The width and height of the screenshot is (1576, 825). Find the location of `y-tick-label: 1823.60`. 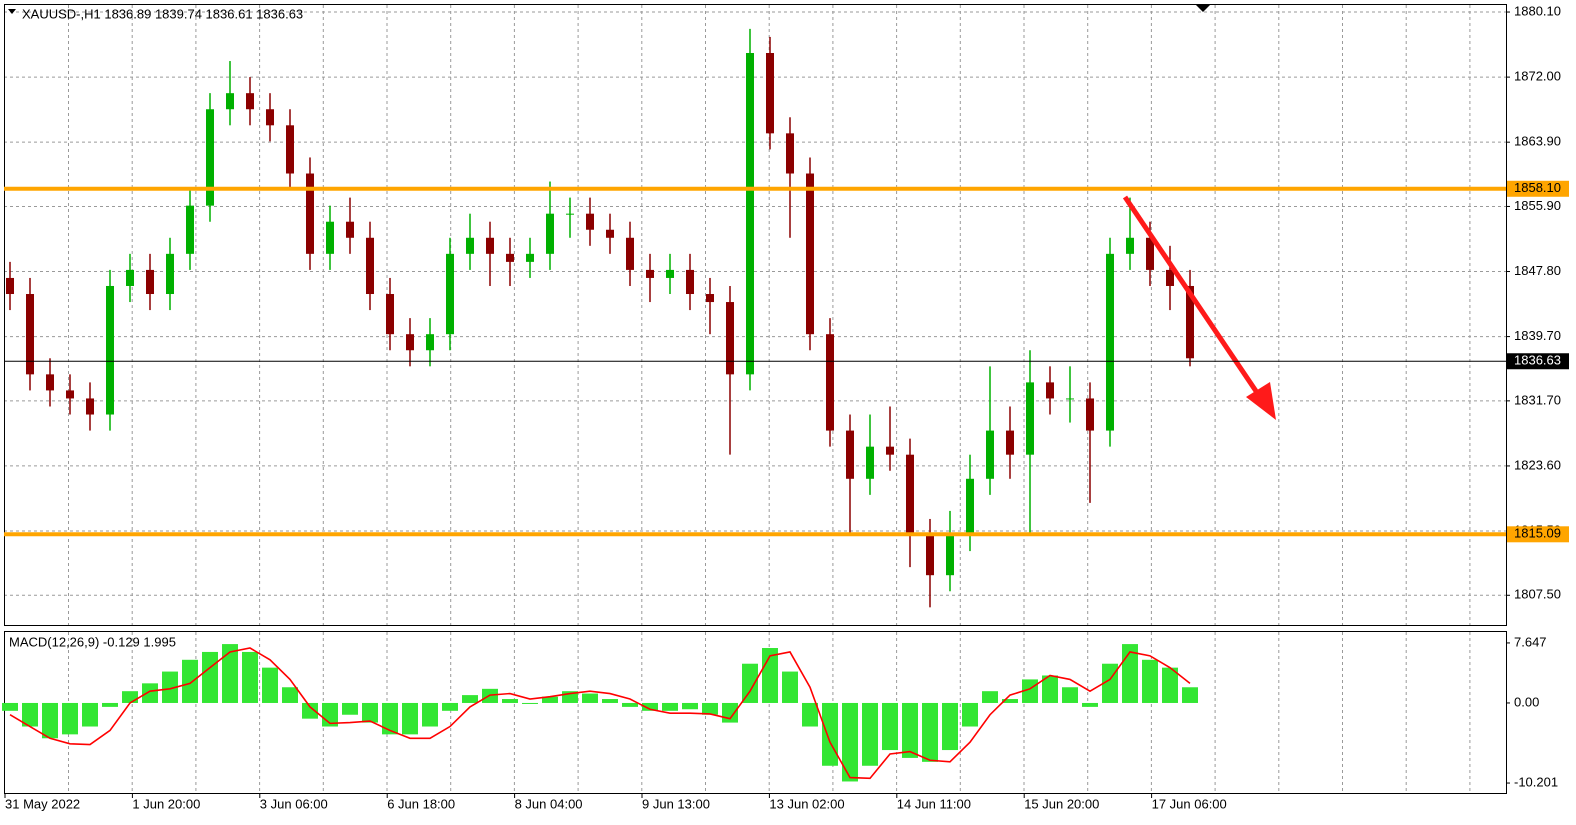

y-tick-label: 1823.60 is located at coordinates (1537, 464).